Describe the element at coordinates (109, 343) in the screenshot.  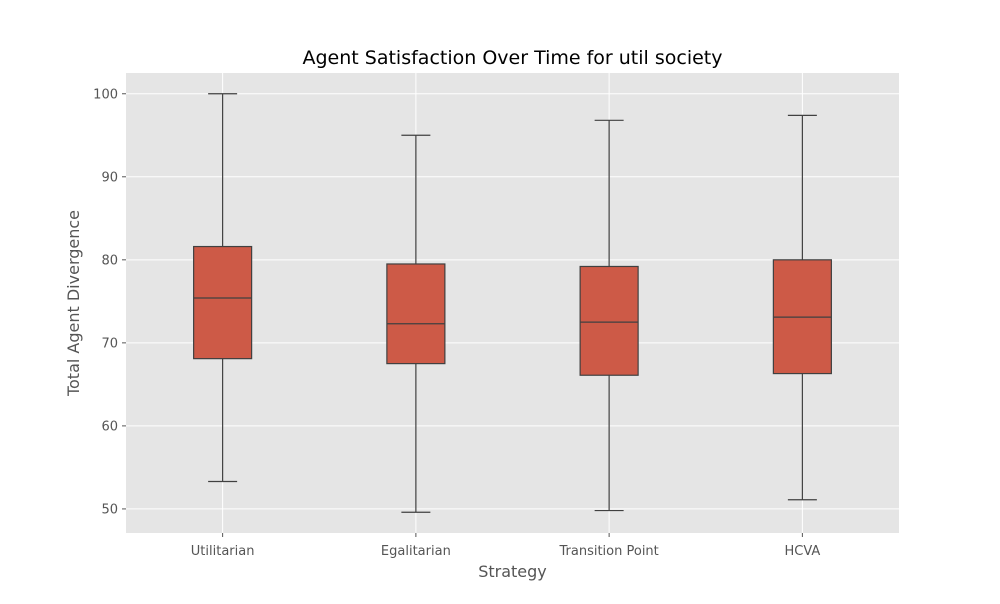
I see `y-tick-label: 70` at that location.